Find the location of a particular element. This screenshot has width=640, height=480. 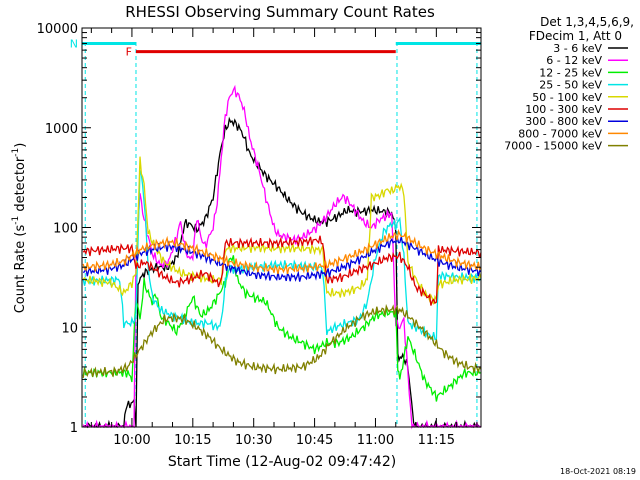

x-tick-label-5: 11:15 is located at coordinates (436, 440).